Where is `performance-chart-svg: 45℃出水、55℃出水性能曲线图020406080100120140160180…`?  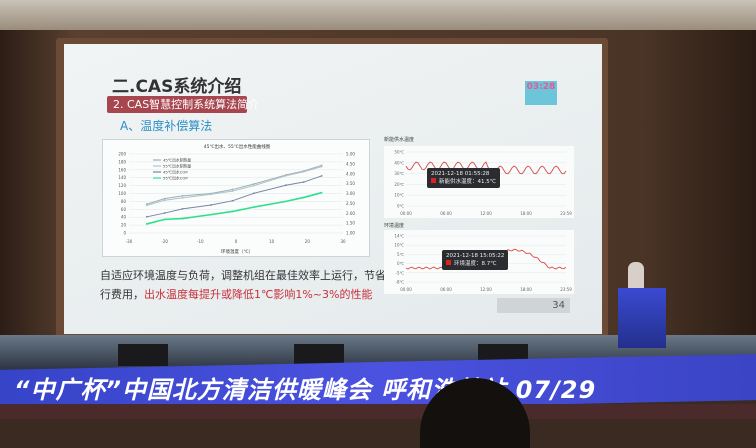 performance-chart-svg: 45℃出水、55℃出水性能曲线图020406080100120140160180… is located at coordinates (236, 199).